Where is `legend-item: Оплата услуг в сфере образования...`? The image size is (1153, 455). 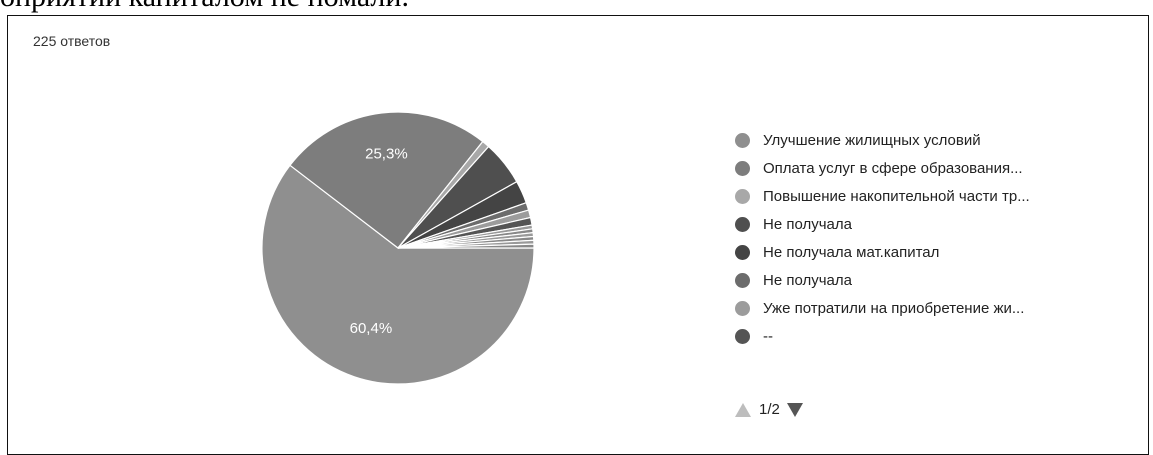
legend-item: Оплата услуг в сфере образования... is located at coordinates (935, 168).